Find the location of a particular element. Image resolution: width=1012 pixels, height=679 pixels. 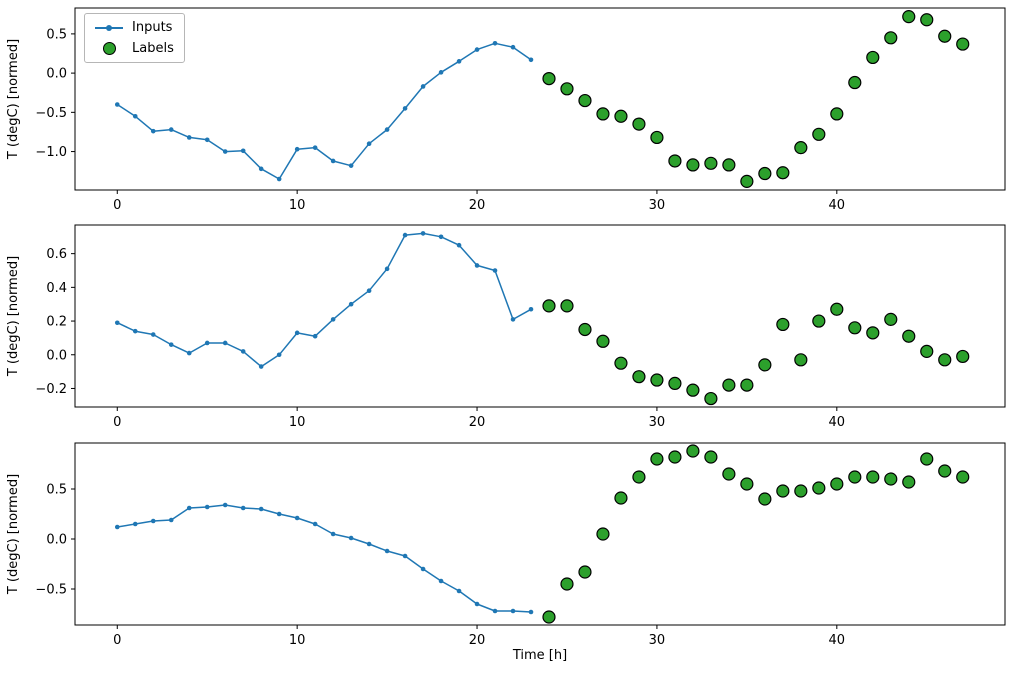

legend: Inputs Labels is located at coordinates (134, 38).